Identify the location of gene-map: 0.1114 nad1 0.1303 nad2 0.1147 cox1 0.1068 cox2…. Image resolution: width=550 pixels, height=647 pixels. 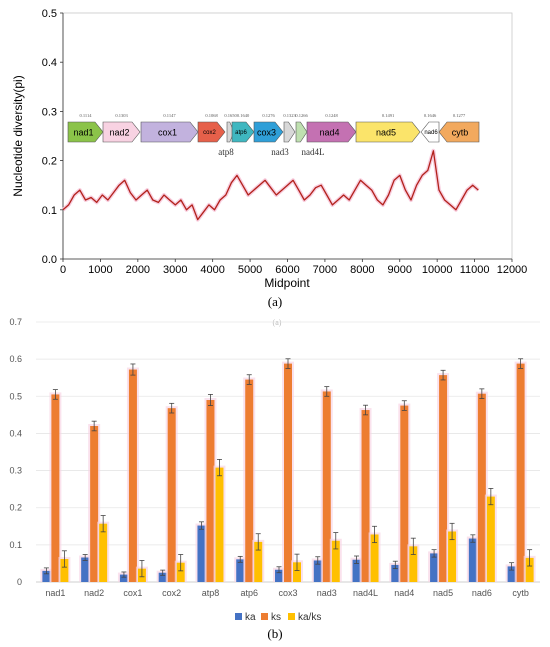
(273, 135).